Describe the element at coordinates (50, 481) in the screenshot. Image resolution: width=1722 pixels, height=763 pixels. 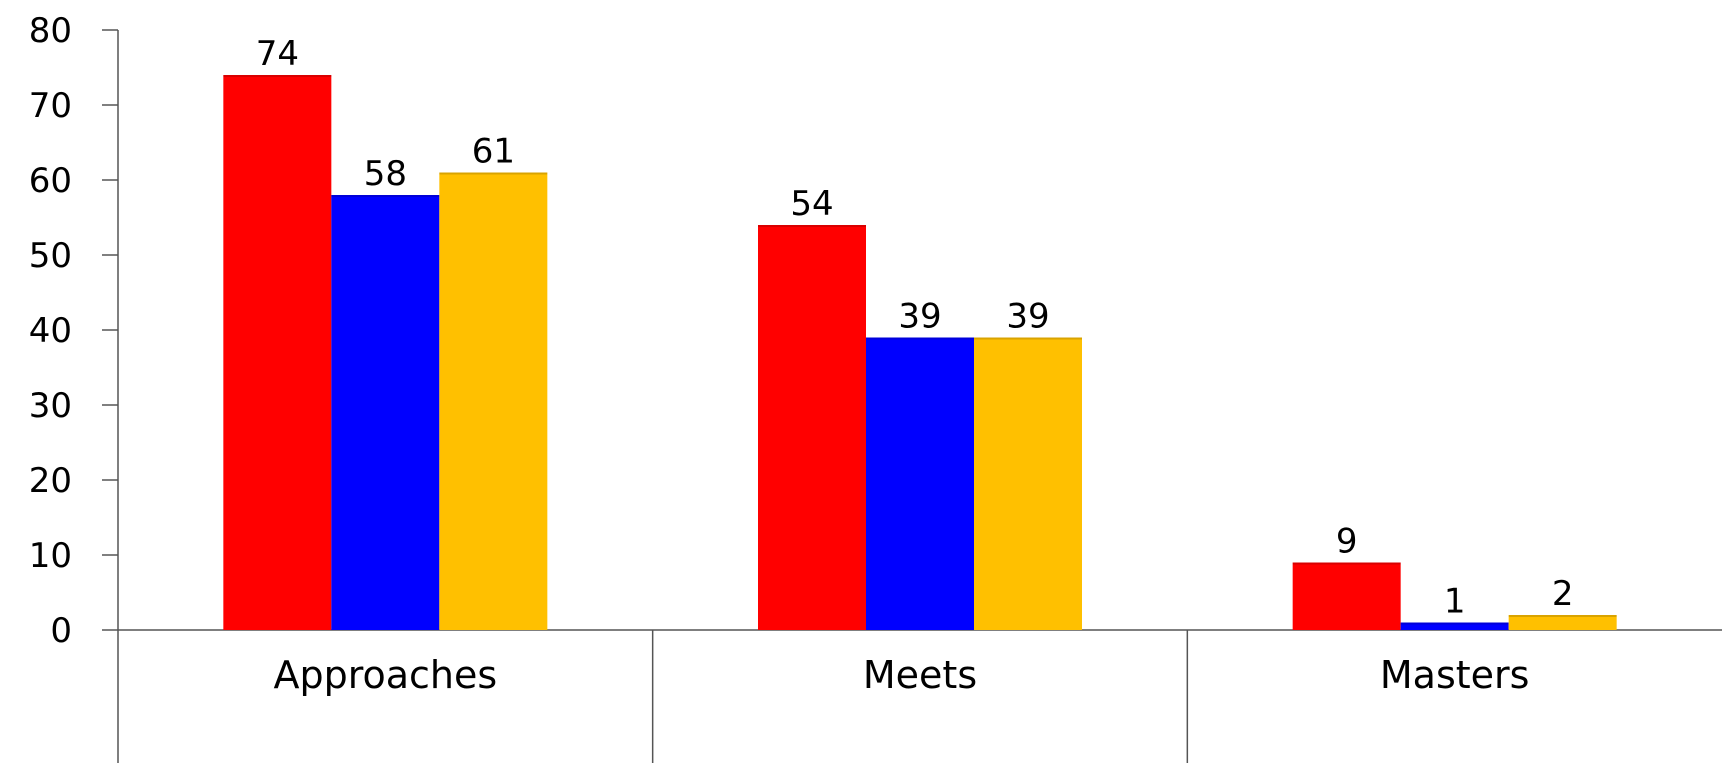
I see `y-tick-label: 20` at that location.